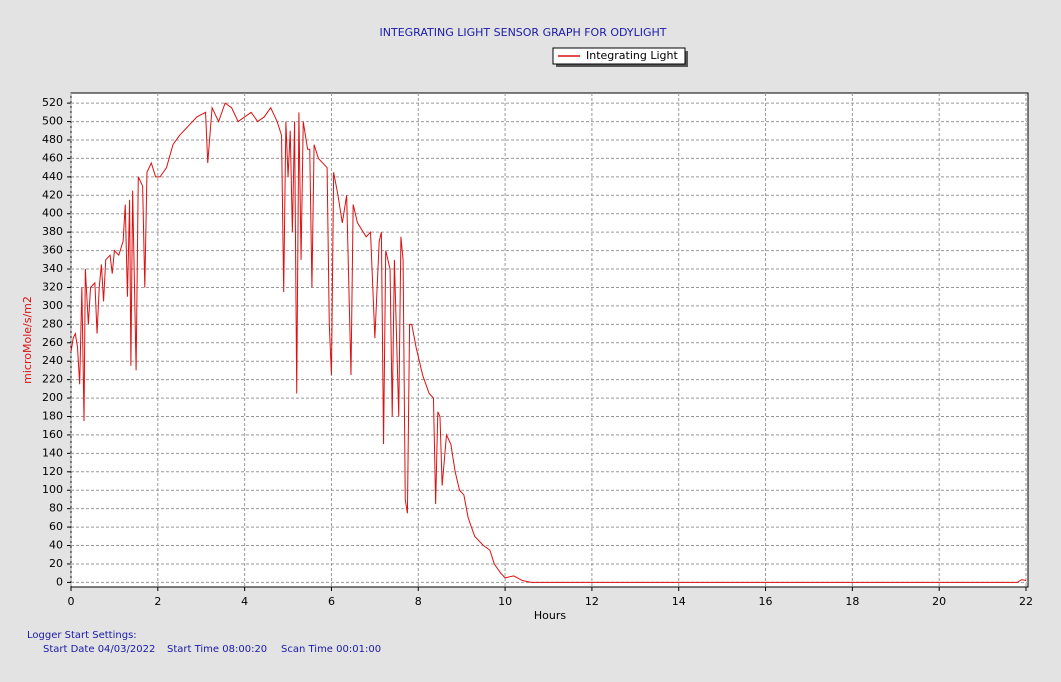 Image resolution: width=1061 pixels, height=682 pixels. I want to click on x-tick-label: 0, so click(71, 601).